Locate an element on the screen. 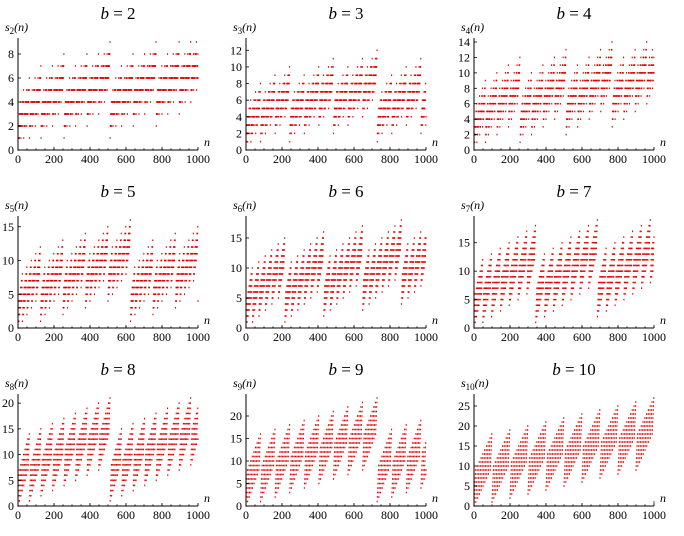  y-label-sub: 5 is located at coordinates (12, 209).